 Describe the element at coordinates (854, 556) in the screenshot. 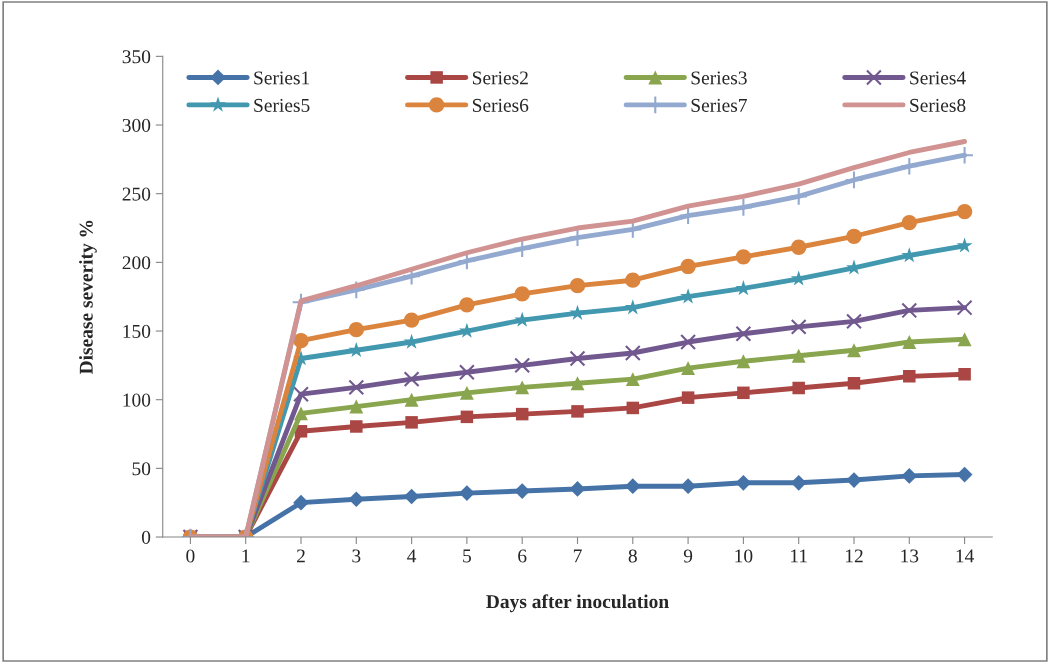

I see `x-tick-label: 12` at that location.